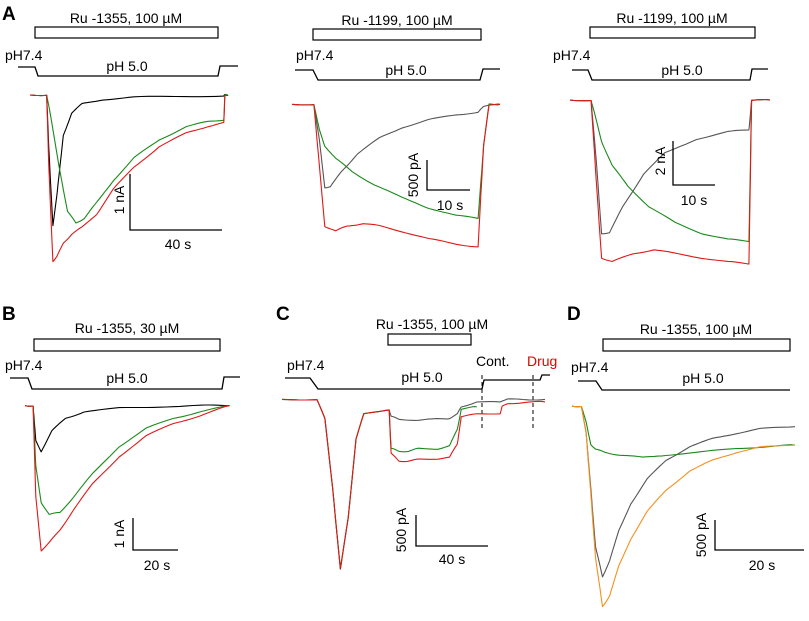 The image size is (809, 621). What do you see at coordinates (283, 314) in the screenshot?
I see `panel-label-c: C` at bounding box center [283, 314].